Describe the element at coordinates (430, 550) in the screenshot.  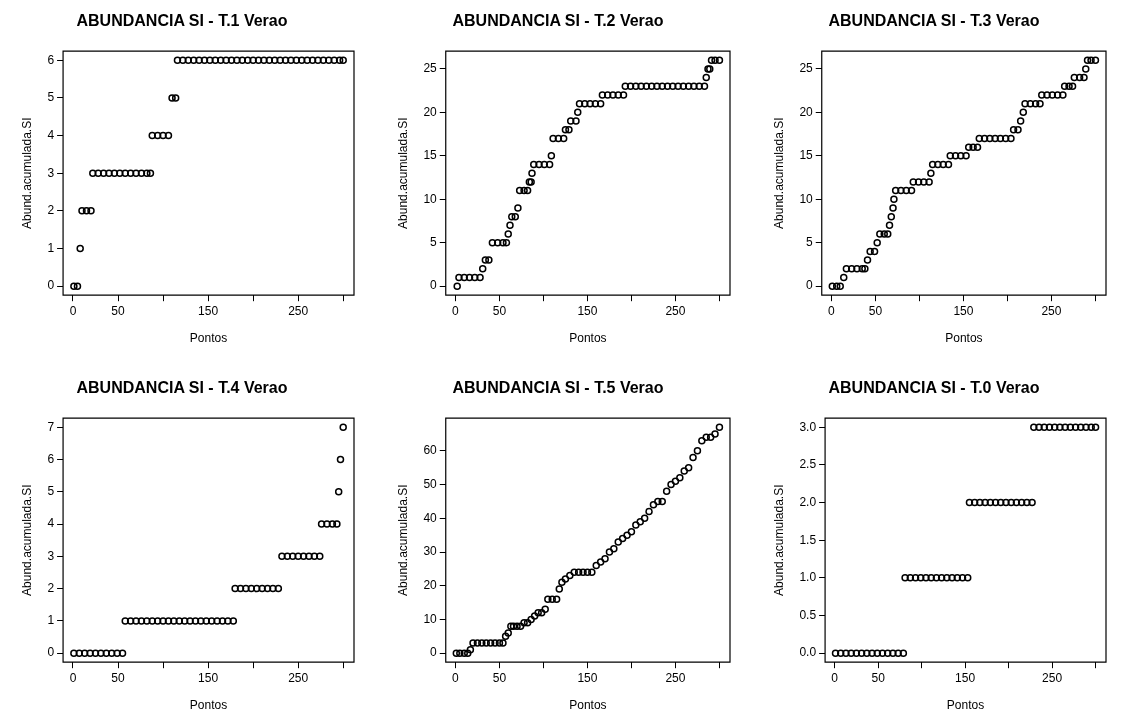
I see `y-tick-label: 30` at that location.